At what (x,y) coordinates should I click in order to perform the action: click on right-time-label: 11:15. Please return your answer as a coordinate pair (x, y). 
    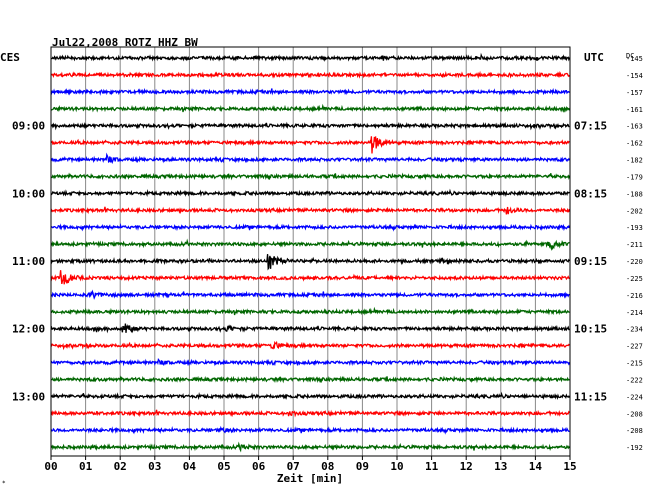
    Looking at the image, I should click on (590, 396).